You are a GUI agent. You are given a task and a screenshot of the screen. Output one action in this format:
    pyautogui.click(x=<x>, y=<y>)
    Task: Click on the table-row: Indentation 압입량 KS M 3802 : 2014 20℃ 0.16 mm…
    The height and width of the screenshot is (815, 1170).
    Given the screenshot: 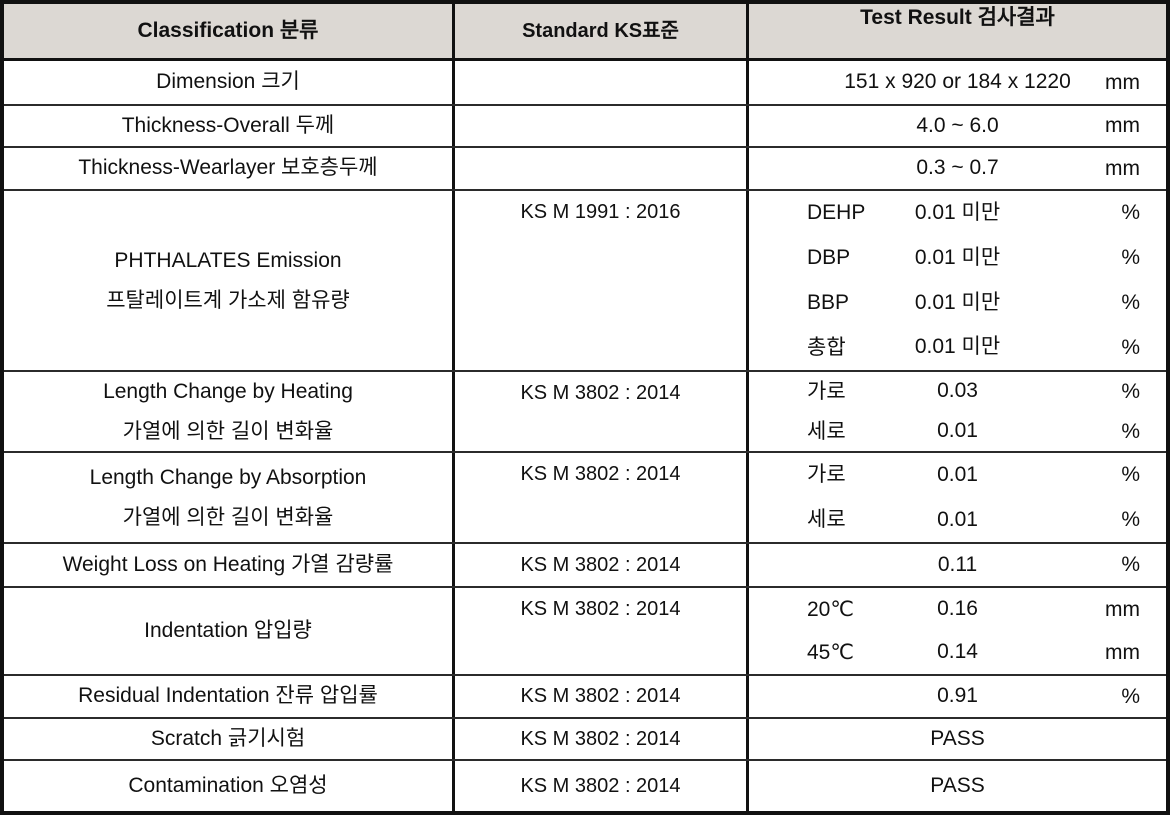 What is the action you would take?
    pyautogui.click(x=585, y=632)
    